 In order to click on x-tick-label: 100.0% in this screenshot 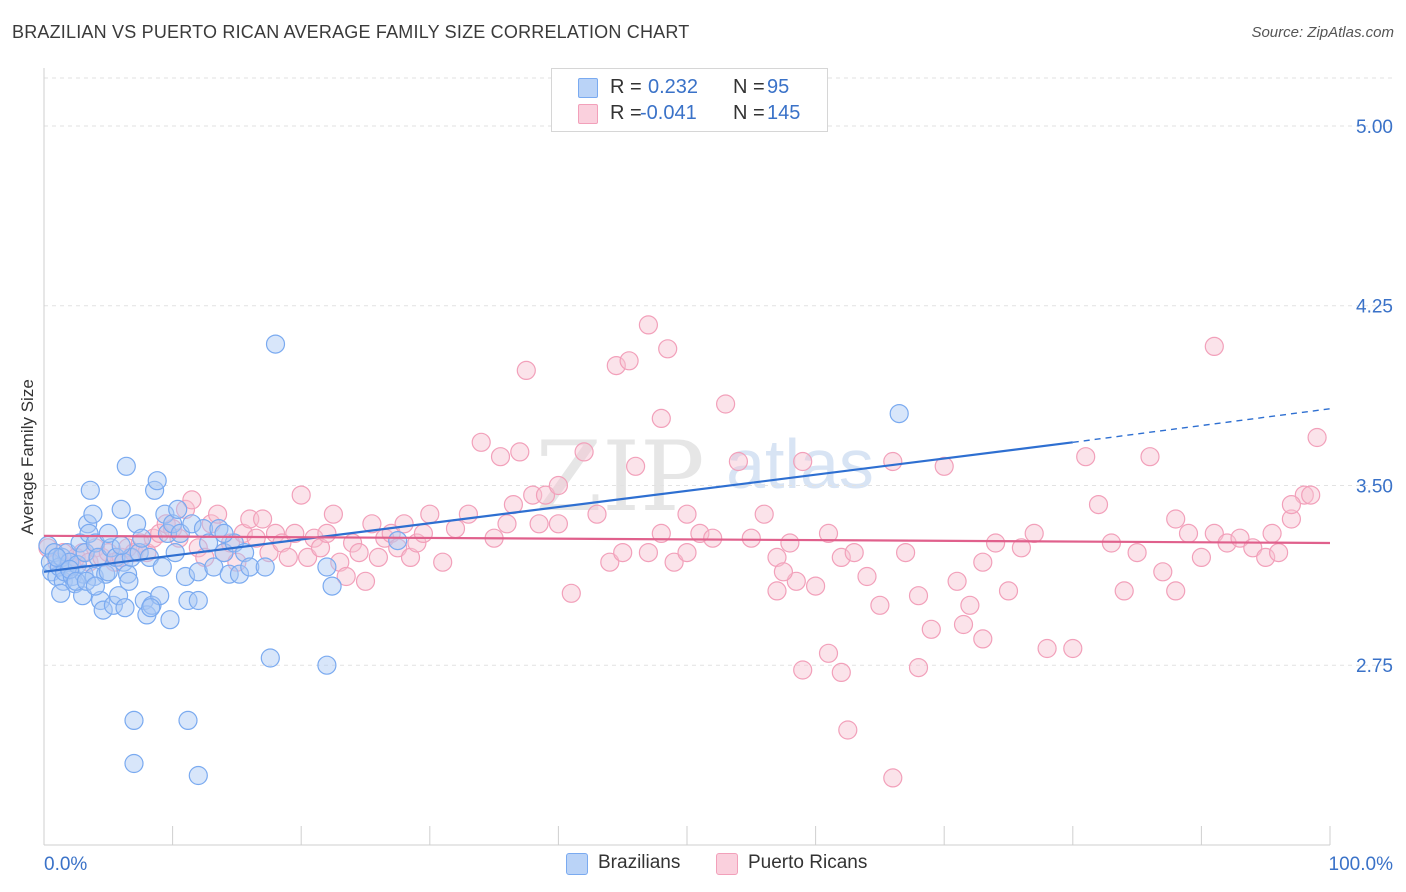, I will do `click(1361, 864)`.